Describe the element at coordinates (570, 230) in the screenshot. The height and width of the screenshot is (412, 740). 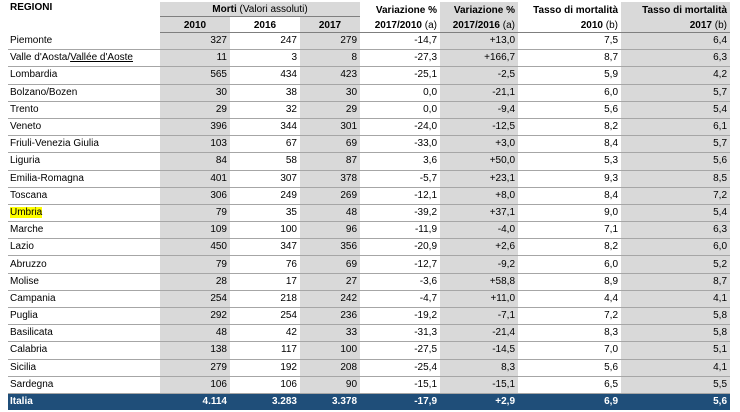
I see `cell-t2010: 7,1` at that location.